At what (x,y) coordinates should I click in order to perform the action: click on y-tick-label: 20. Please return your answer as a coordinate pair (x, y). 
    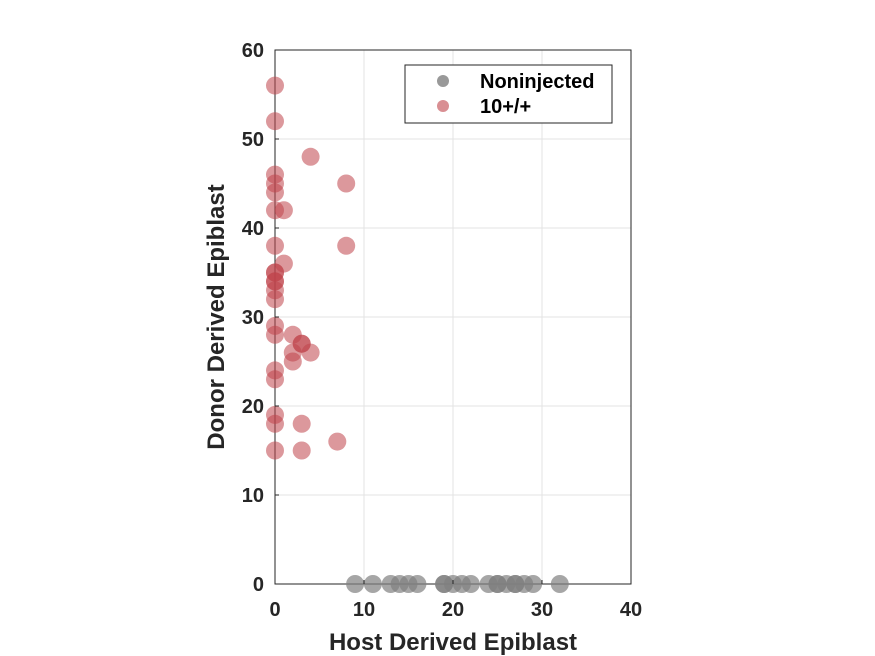
    Looking at the image, I should click on (253, 407).